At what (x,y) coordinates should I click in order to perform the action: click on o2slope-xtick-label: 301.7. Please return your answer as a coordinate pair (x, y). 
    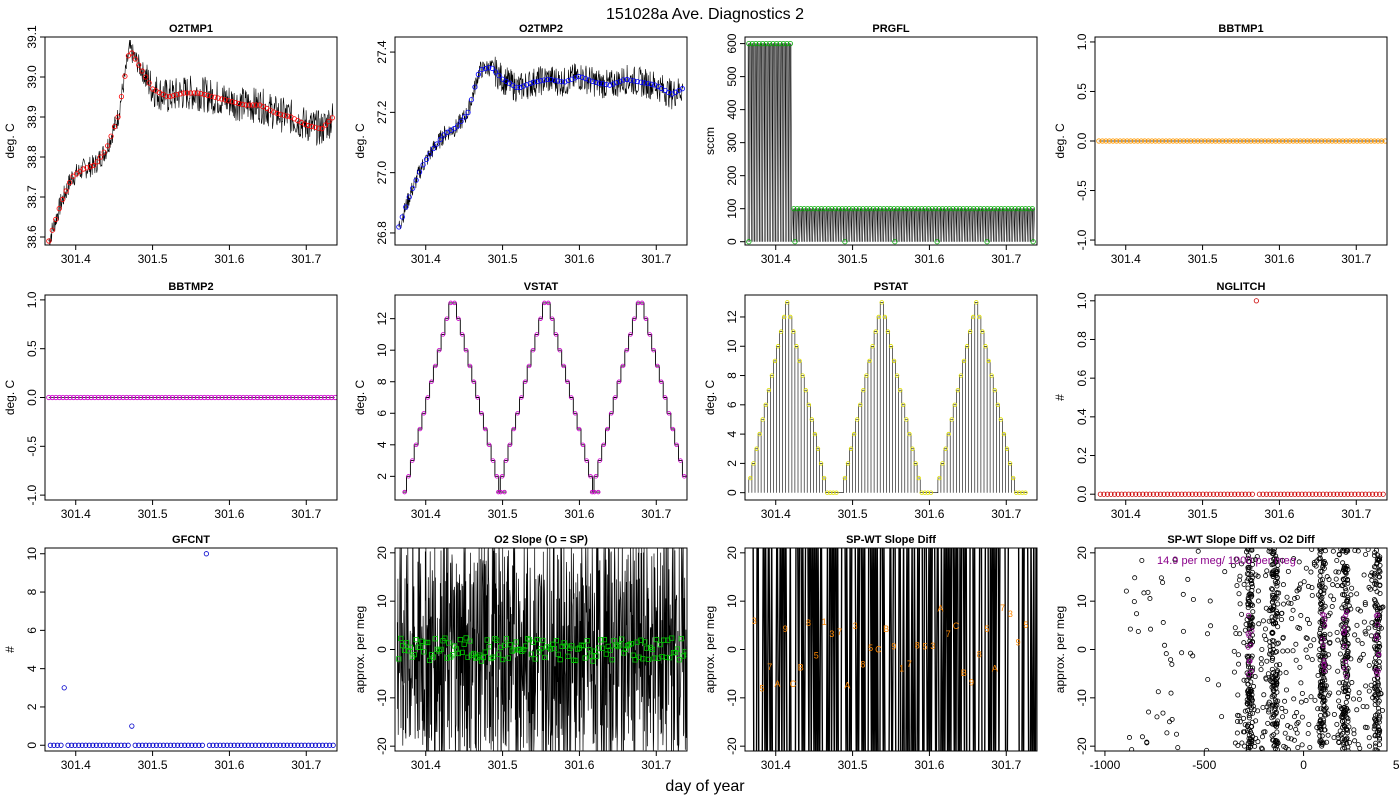
    Looking at the image, I should click on (656, 765).